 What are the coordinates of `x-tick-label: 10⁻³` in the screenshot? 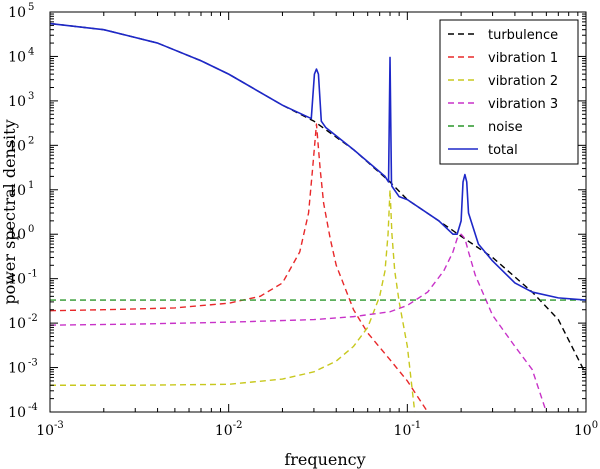 It's located at (50, 429).